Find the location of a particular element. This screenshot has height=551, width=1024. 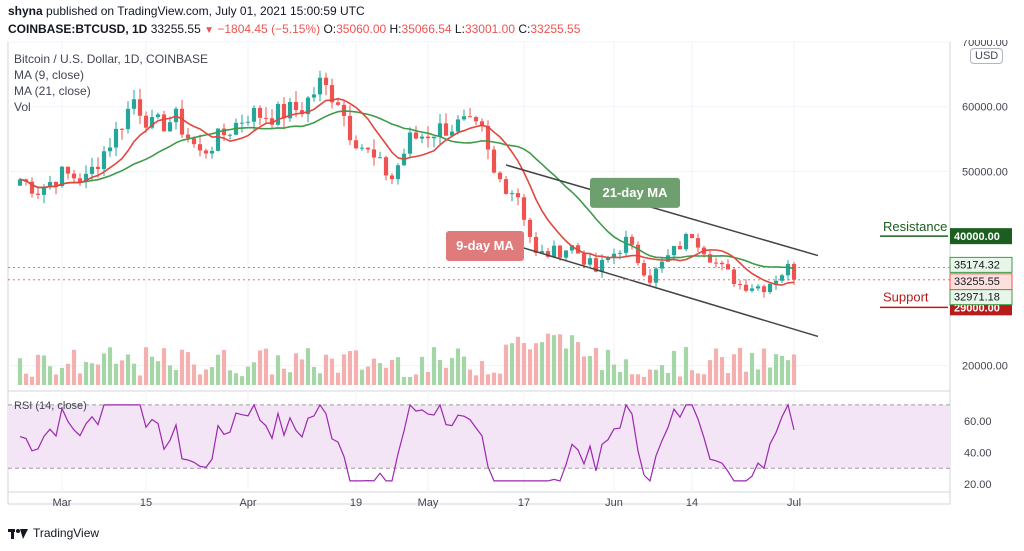

high-value: 35066.54 is located at coordinates (426, 29).